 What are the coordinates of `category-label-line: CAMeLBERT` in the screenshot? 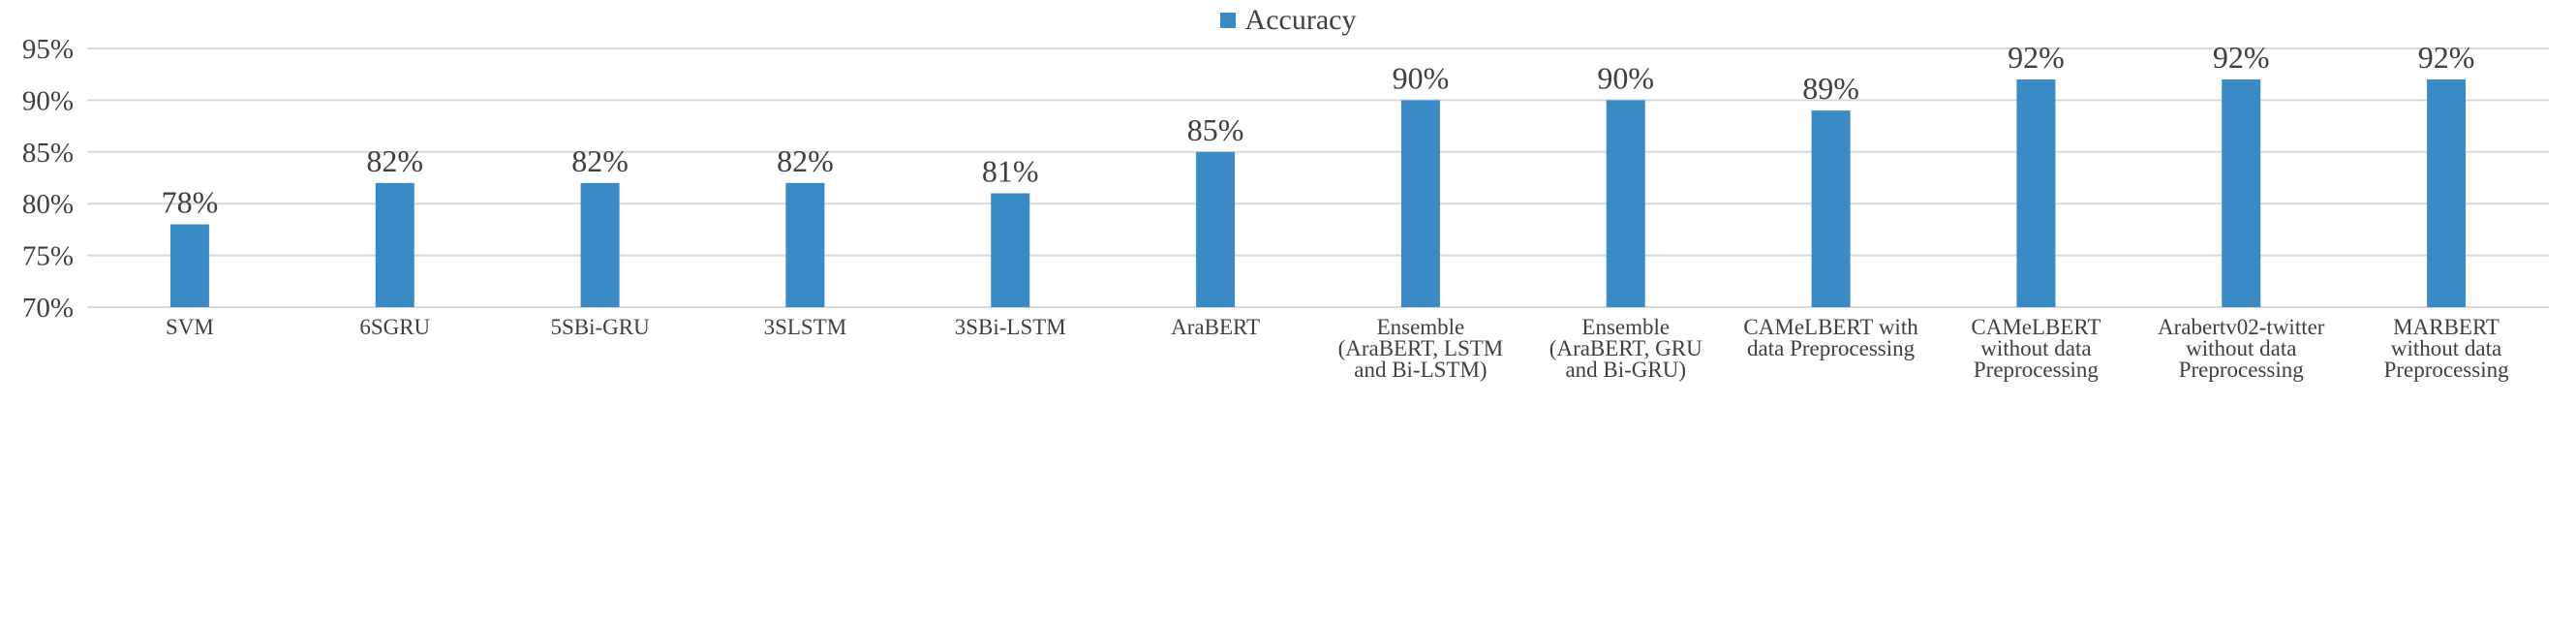 It's located at (2036, 327).